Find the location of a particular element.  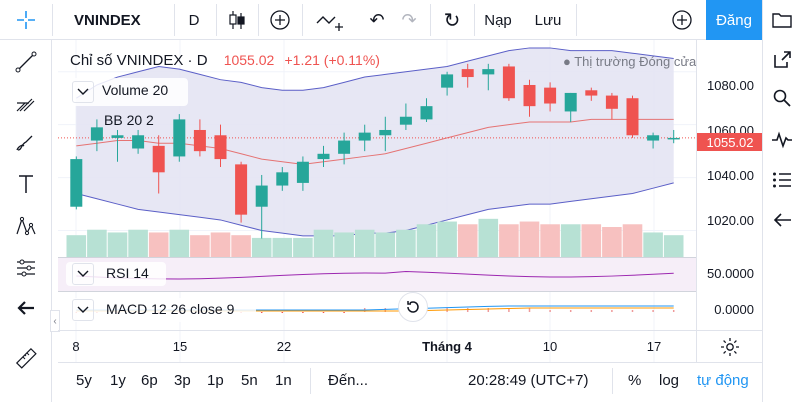

time-label: 10 is located at coordinates (550, 346).